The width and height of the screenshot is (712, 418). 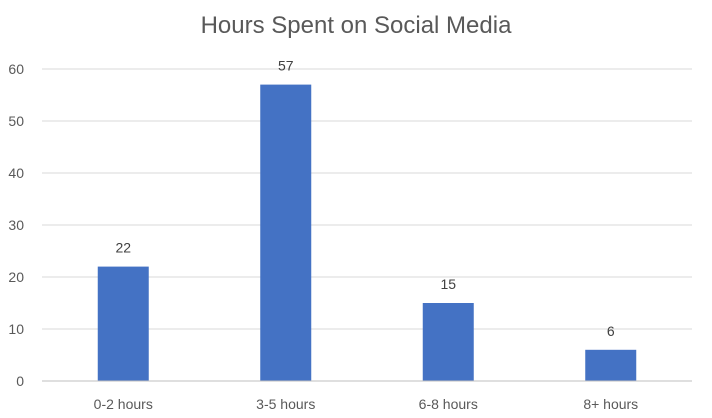 I want to click on x-tick-label: 6-8 hours, so click(x=448, y=404).